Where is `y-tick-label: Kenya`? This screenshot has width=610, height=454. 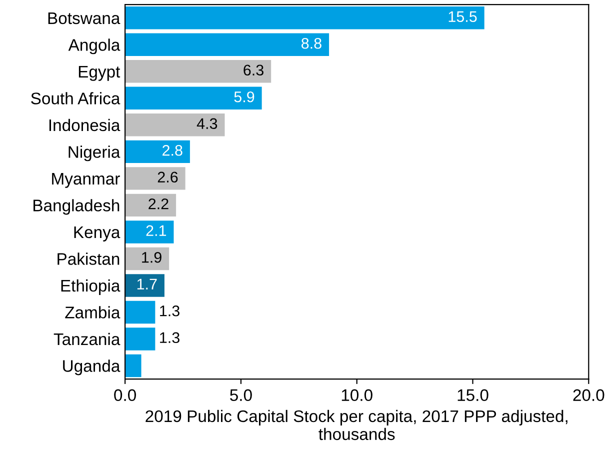 y-tick-label: Kenya is located at coordinates (97, 234).